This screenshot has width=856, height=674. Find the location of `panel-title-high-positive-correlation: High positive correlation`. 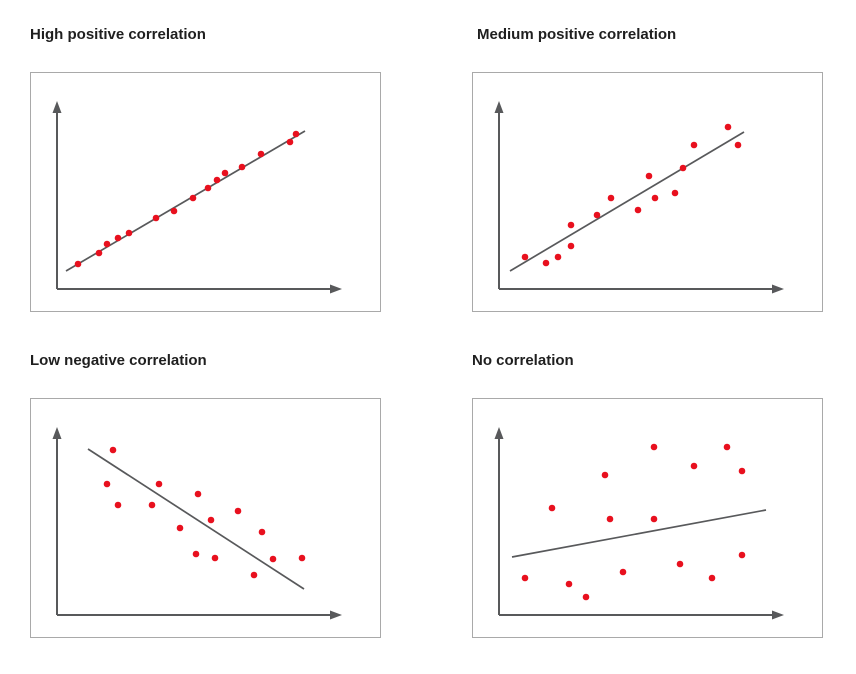

panel-title-high-positive-correlation: High positive correlation is located at coordinates (118, 34).